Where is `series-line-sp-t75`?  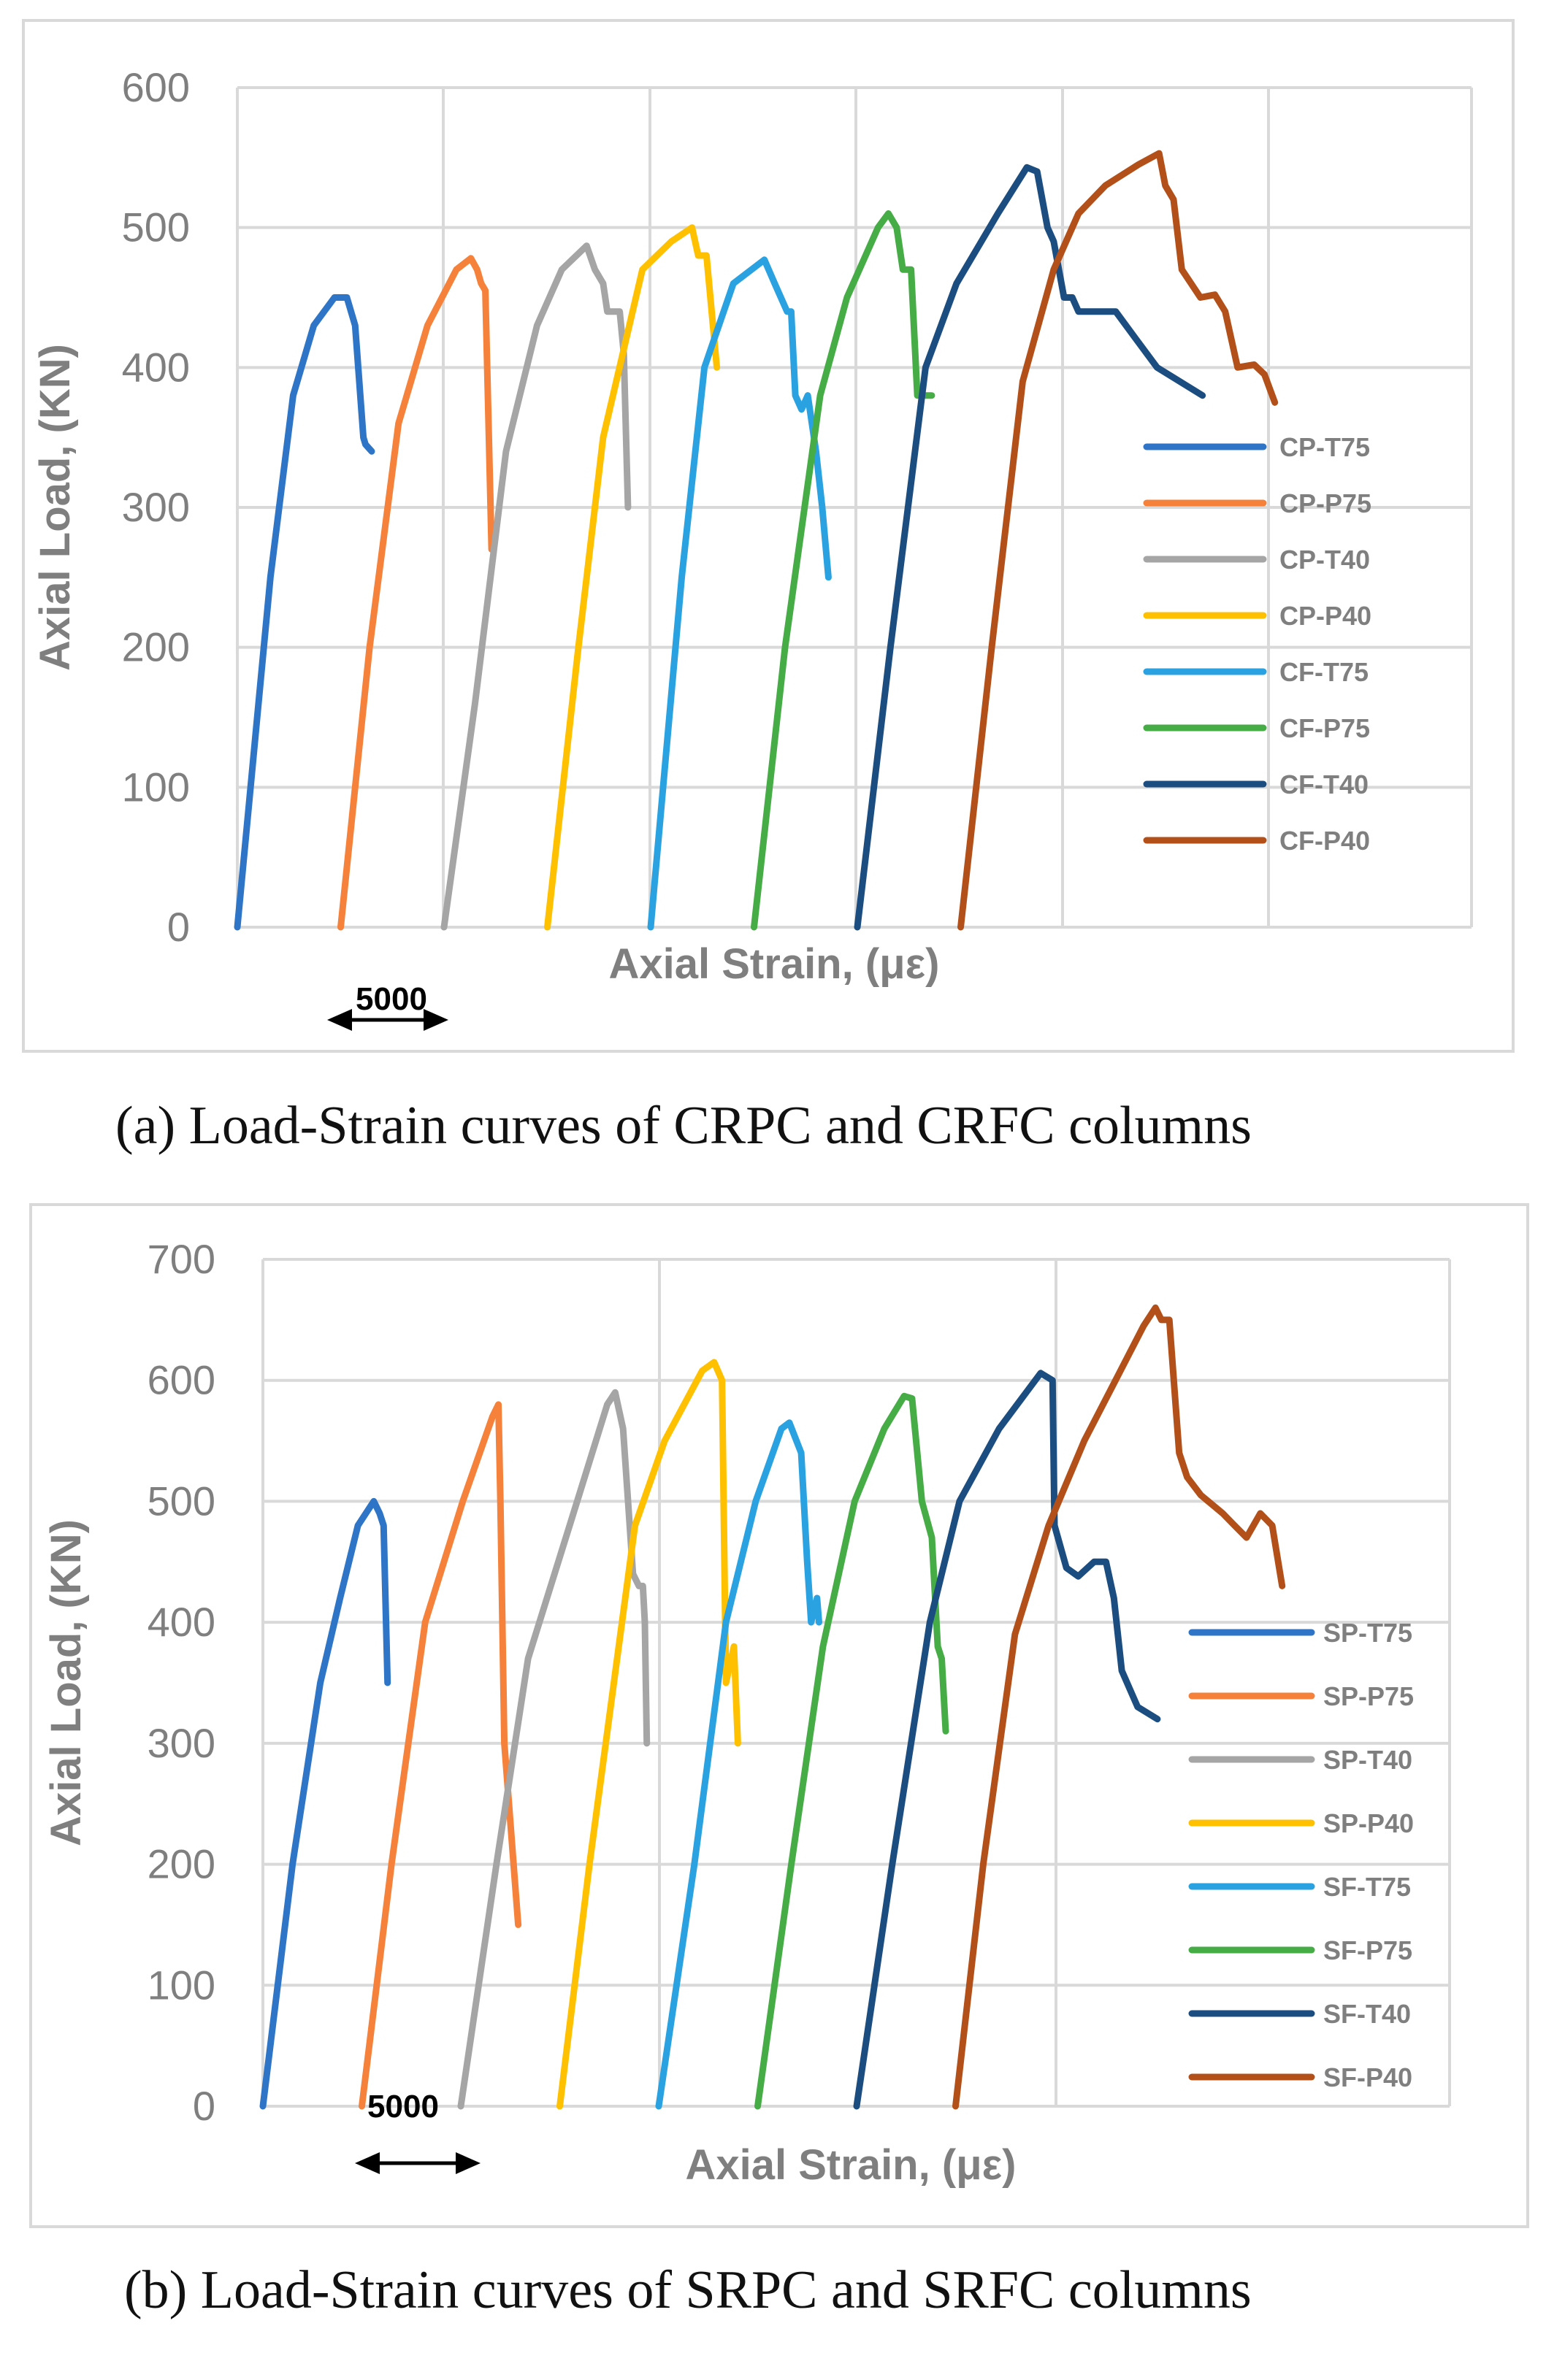
series-line-sp-t75 is located at coordinates (325, 1804).